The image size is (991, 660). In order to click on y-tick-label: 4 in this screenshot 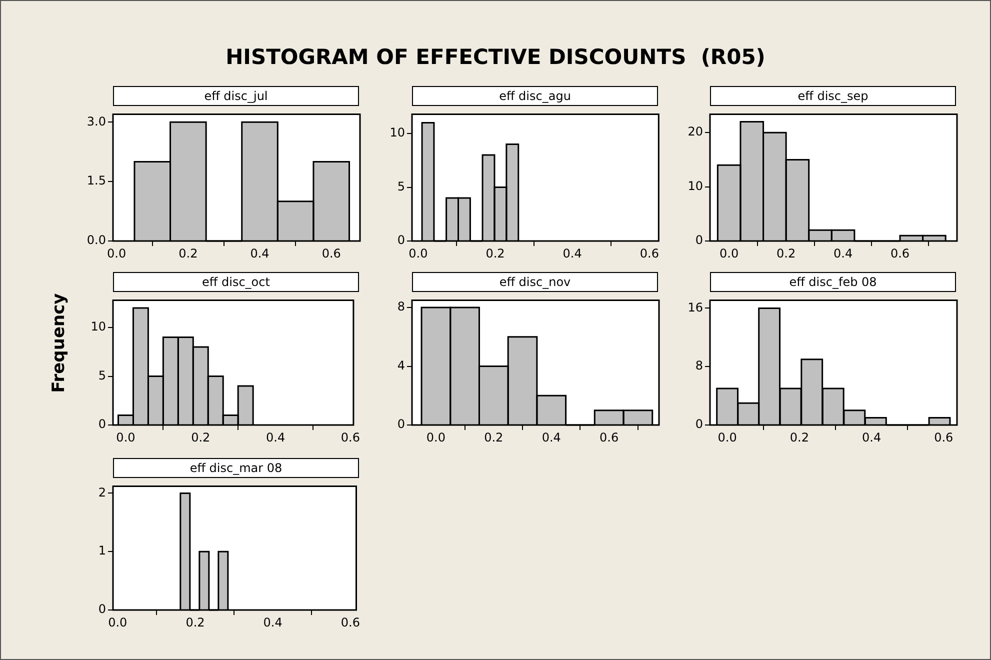, I will do `click(401, 365)`.